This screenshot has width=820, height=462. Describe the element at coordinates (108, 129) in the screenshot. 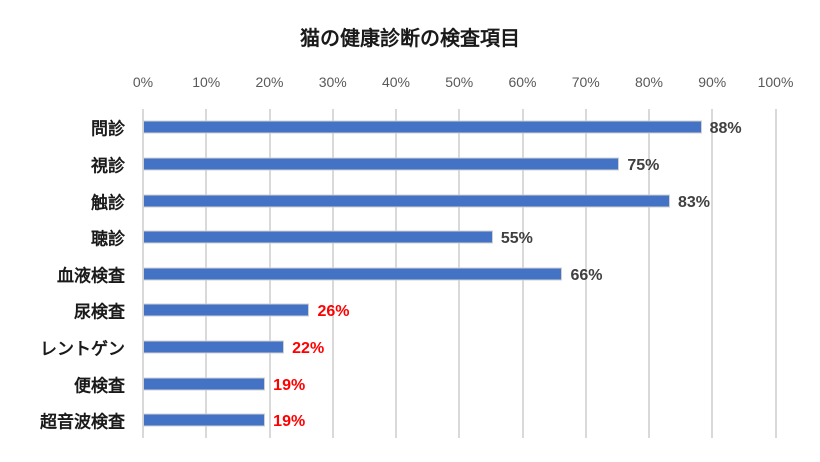

I see `category-label: 問診` at that location.